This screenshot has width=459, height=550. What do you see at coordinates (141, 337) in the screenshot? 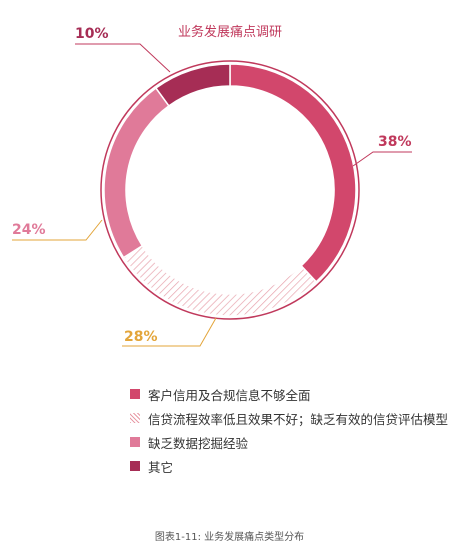
I see `slice-label-28: 28%` at bounding box center [141, 337].